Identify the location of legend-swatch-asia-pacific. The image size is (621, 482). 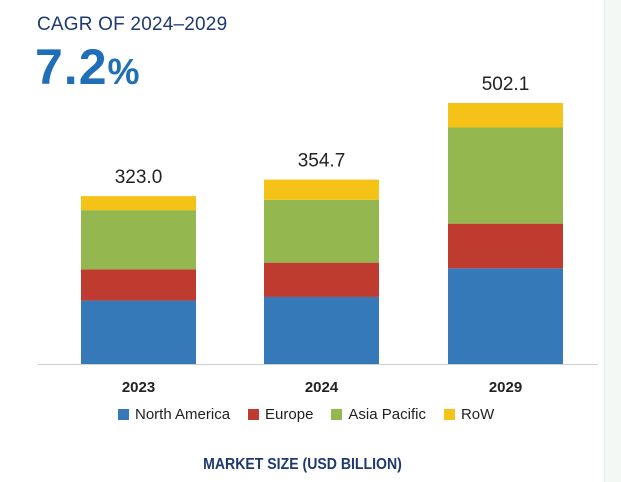
(337, 414).